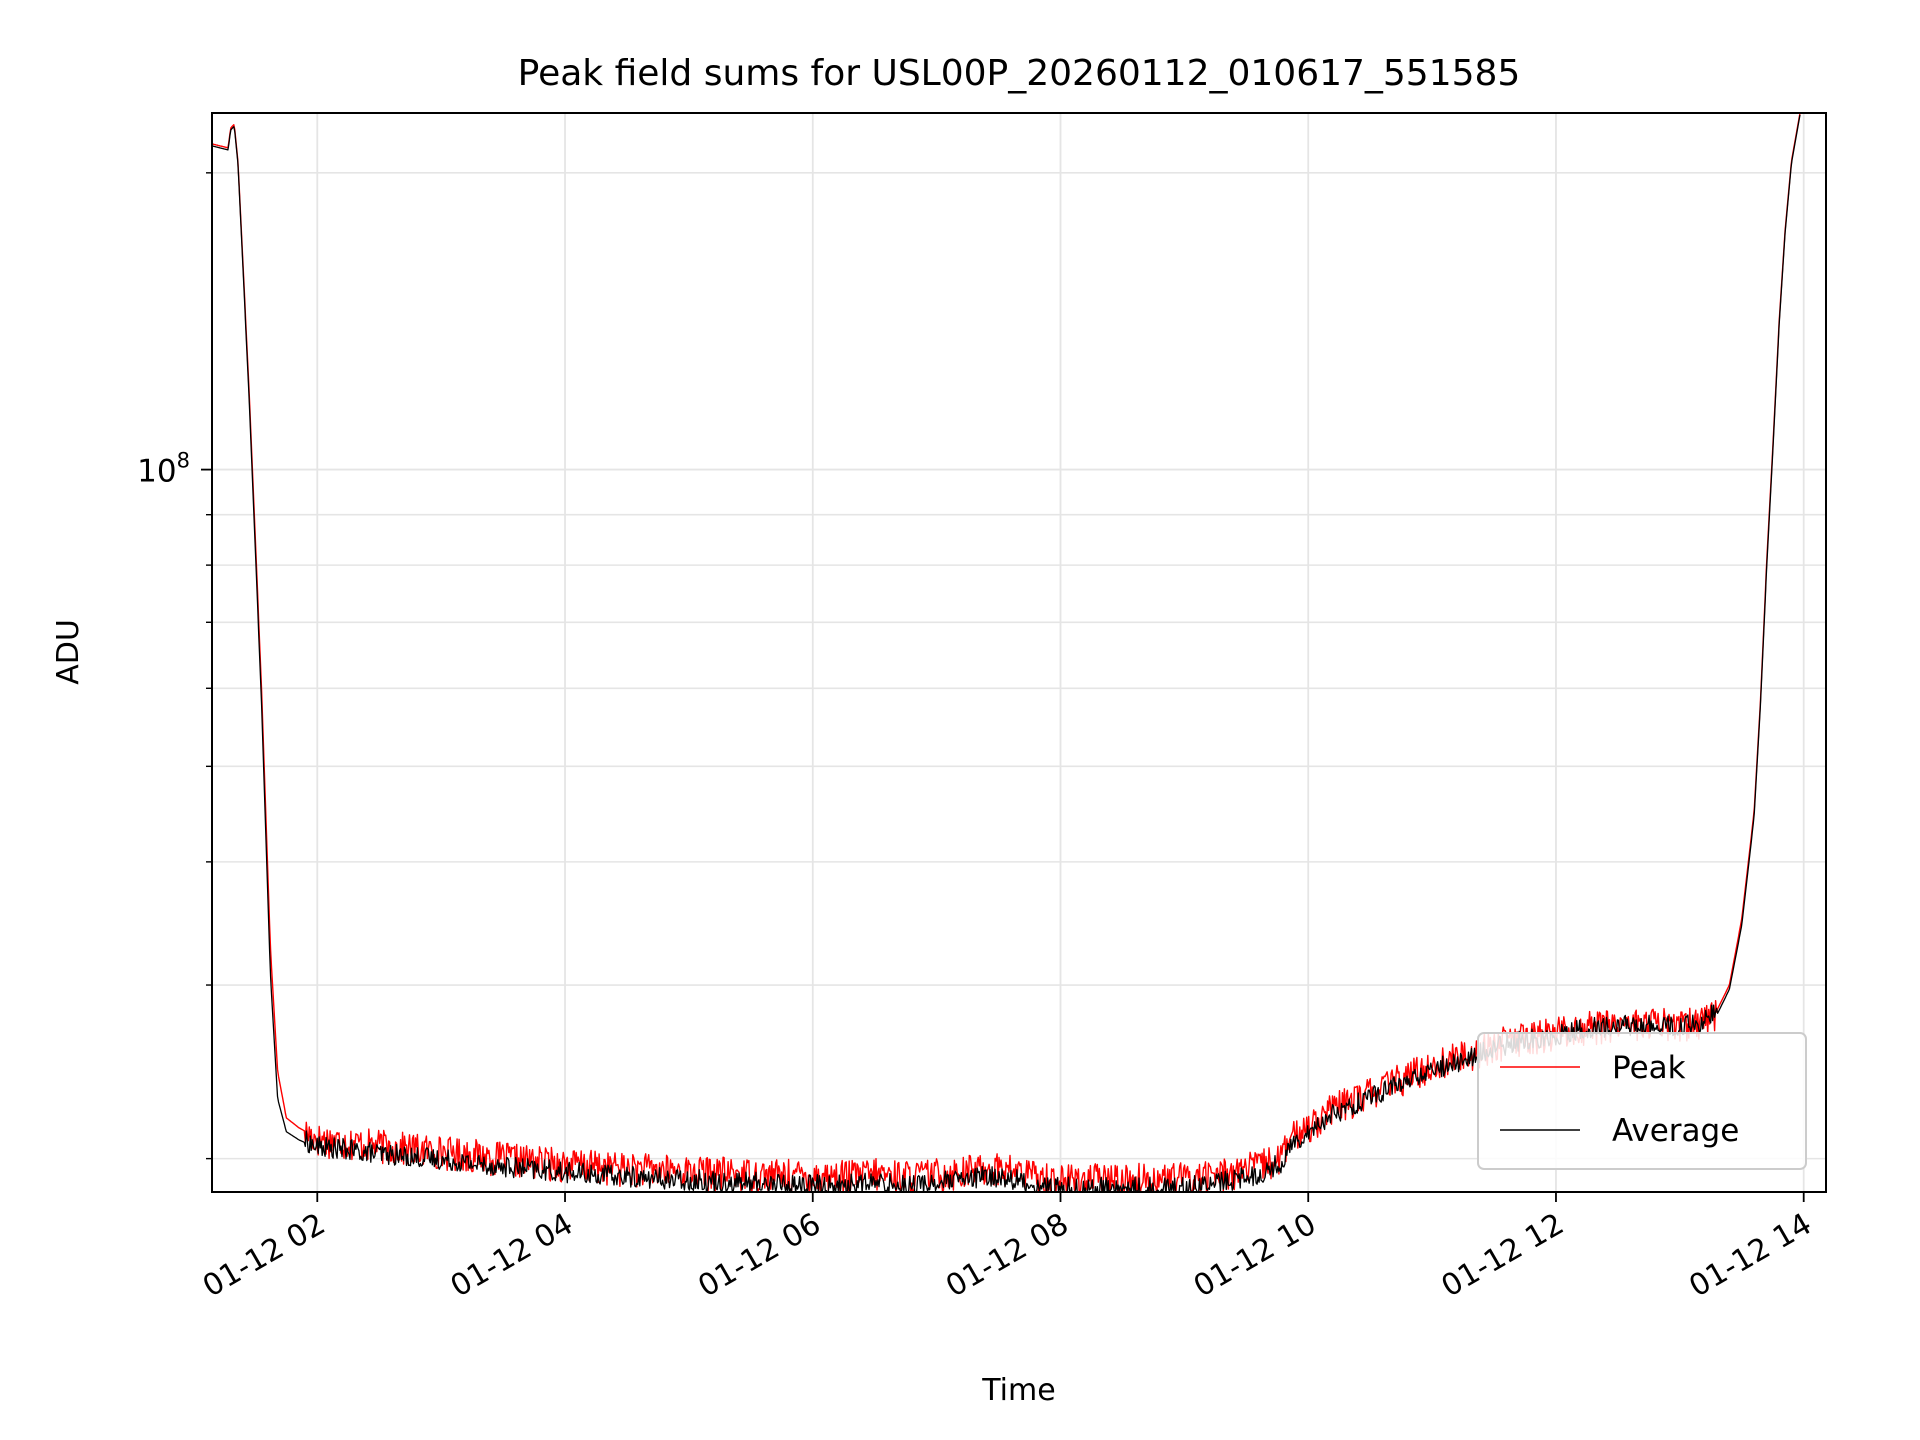 This screenshot has width=1920, height=1440. I want to click on y-axis: 108, so click(174, 666).